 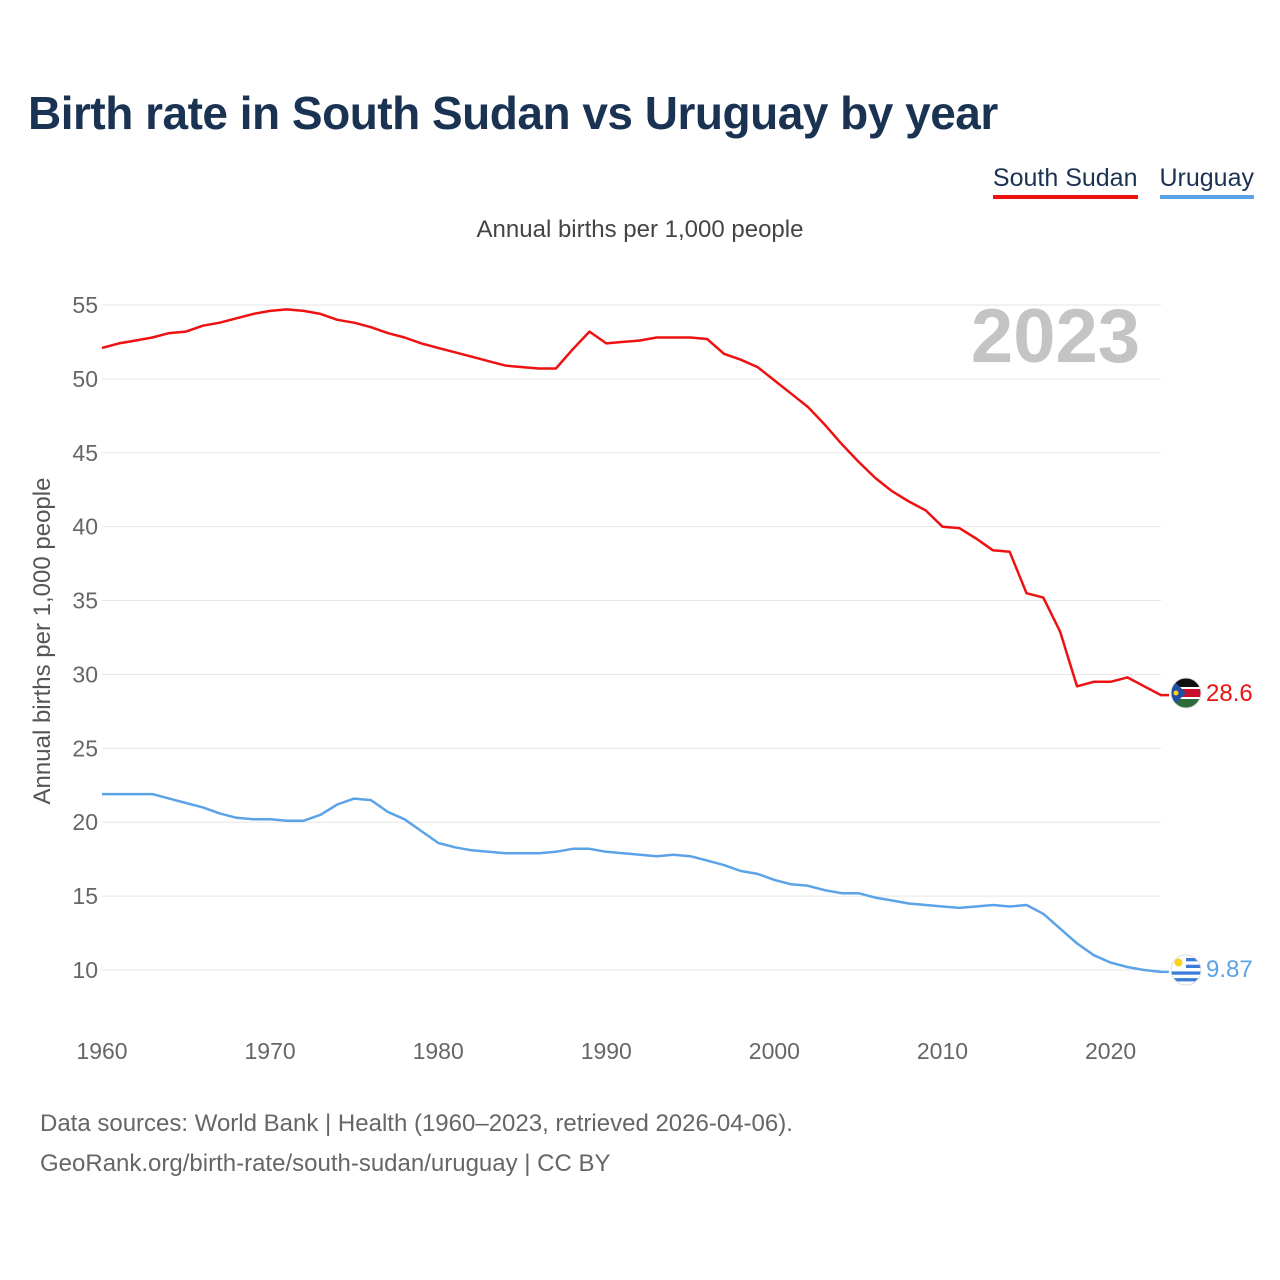 What do you see at coordinates (85, 674) in the screenshot?
I see `y-tick-label: 30` at bounding box center [85, 674].